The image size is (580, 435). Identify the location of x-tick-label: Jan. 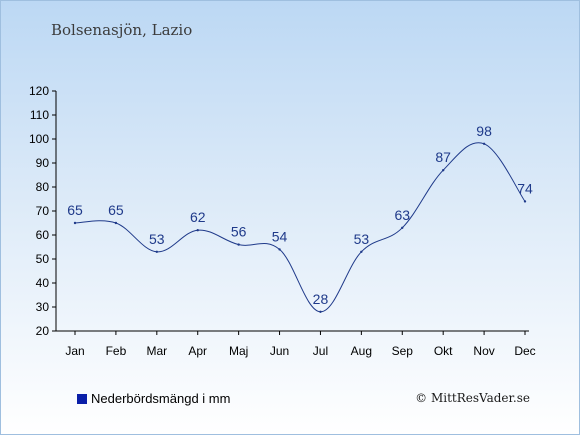
(74, 351).